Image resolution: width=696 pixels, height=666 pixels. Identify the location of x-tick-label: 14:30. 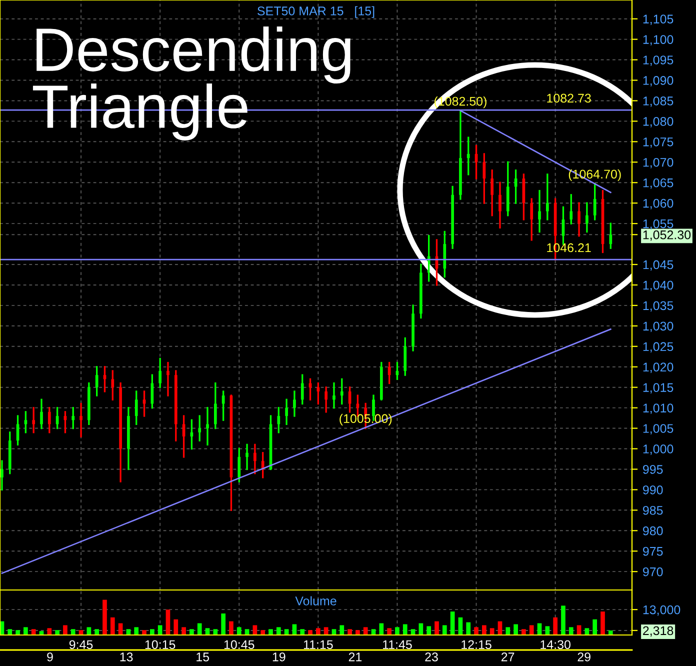
(555, 645).